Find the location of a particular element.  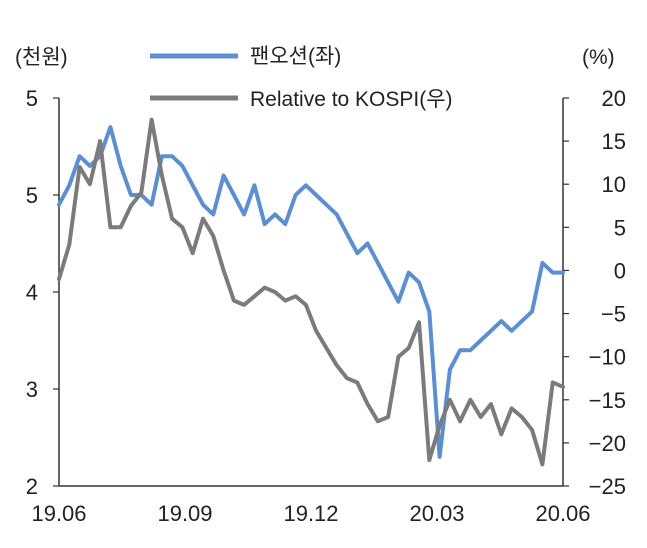

legend-label-series-2: Relative to KOSPI(우) is located at coordinates (351, 99).